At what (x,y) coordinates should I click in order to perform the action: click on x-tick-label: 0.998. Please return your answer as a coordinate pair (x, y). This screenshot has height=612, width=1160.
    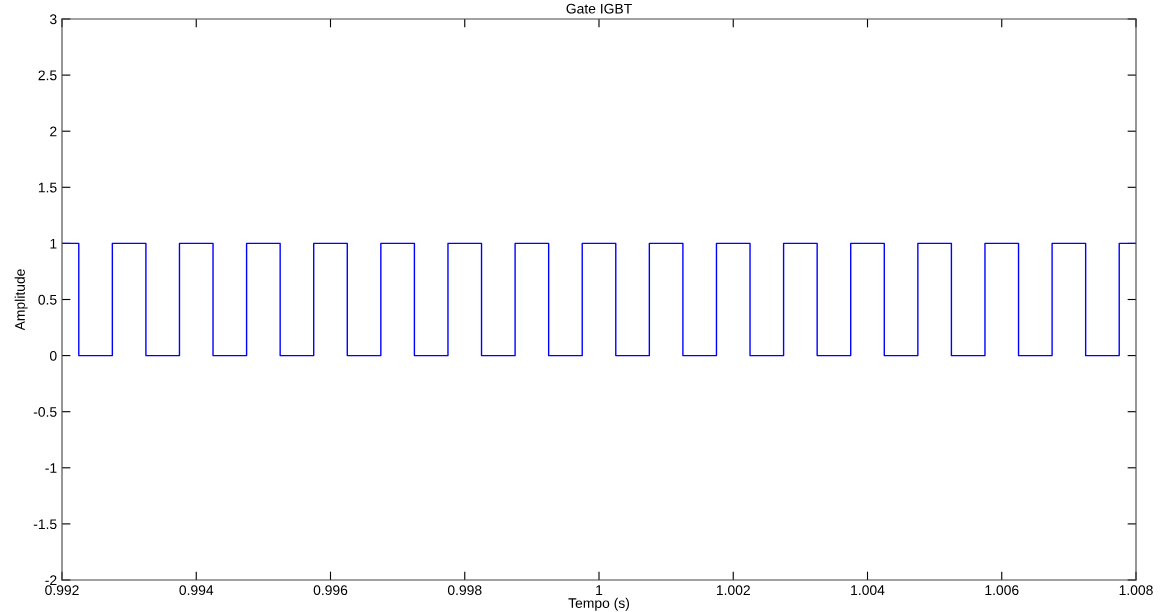
    Looking at the image, I should click on (464, 590).